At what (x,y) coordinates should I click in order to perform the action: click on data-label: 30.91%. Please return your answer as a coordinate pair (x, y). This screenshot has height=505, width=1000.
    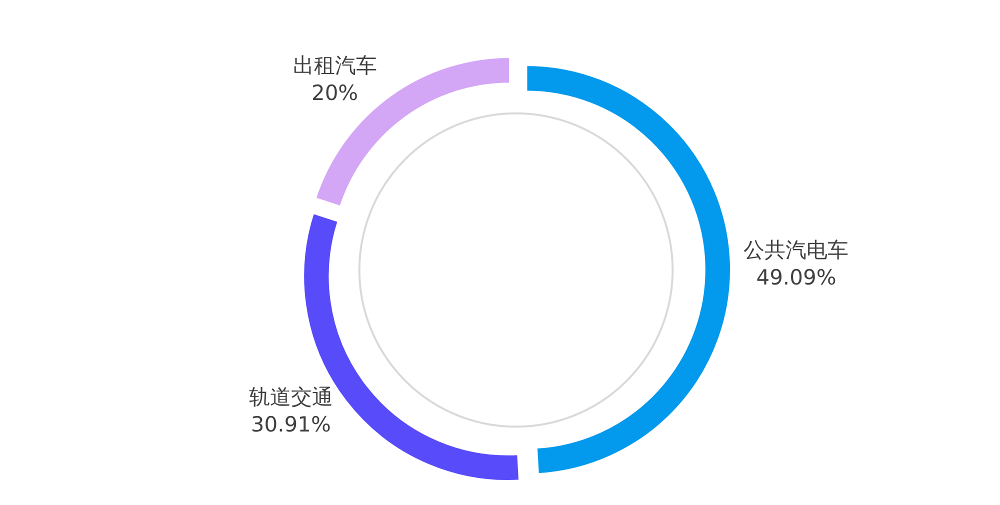
    Looking at the image, I should click on (290, 424).